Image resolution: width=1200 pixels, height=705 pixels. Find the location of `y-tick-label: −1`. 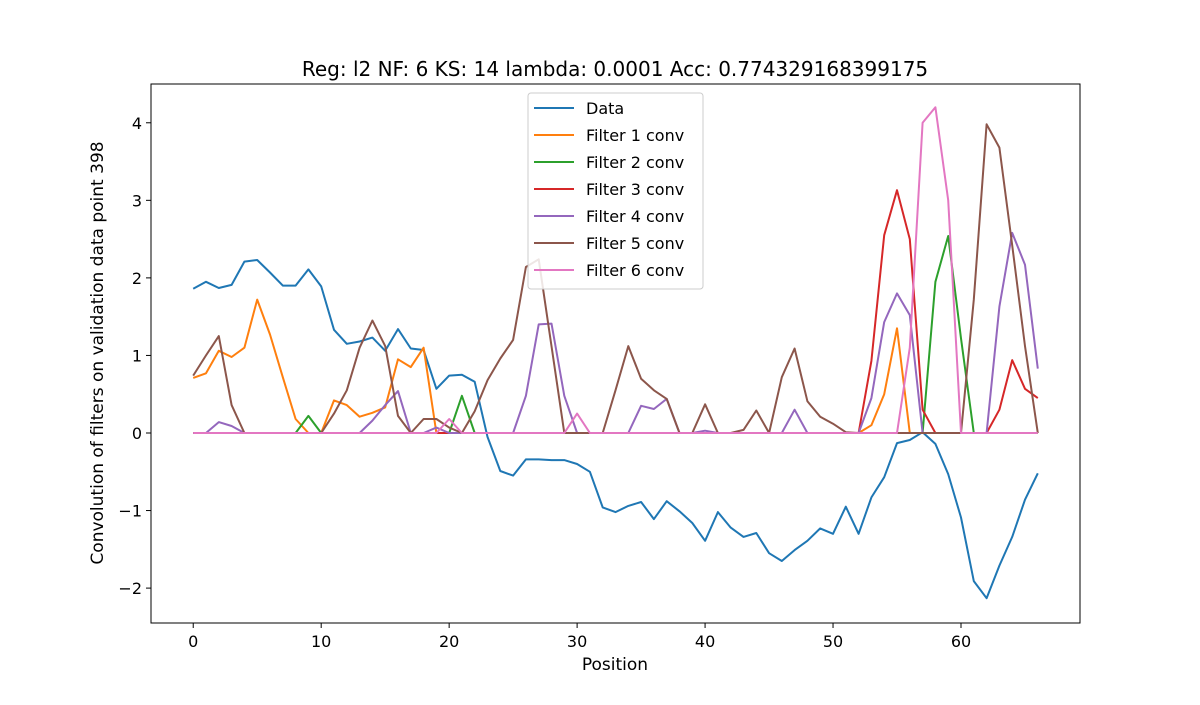

y-tick-label: −1 is located at coordinates (130, 511).